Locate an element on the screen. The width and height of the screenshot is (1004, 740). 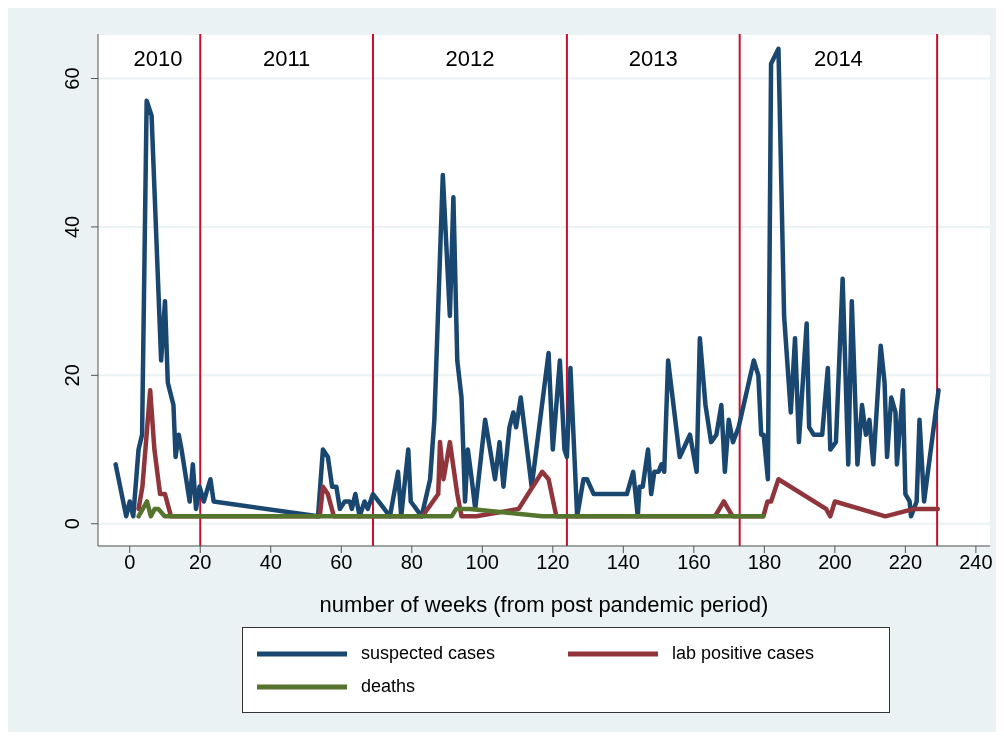
x-tick-label: 100 is located at coordinates (482, 562).